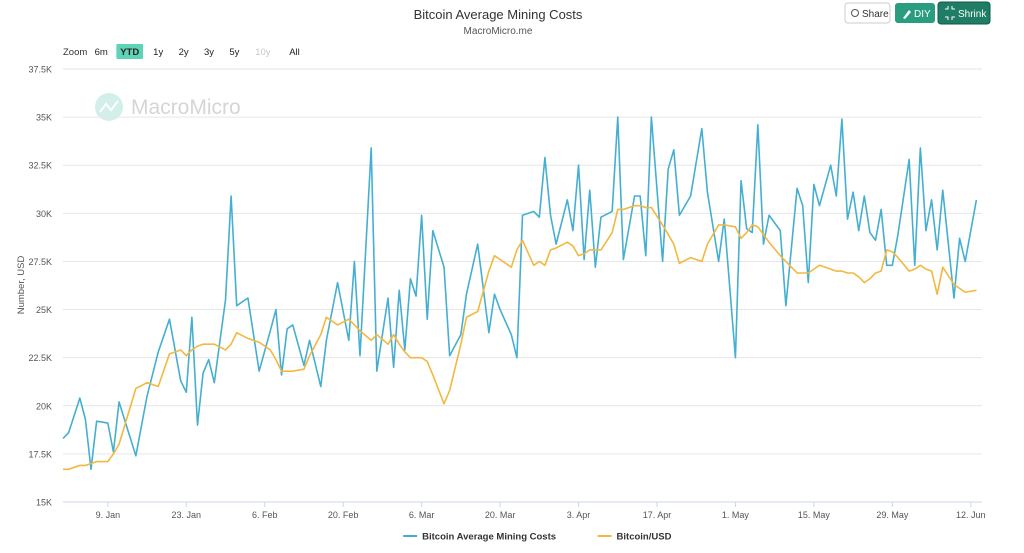  What do you see at coordinates (736, 515) in the screenshot?
I see `x-tick-label: 1. May` at bounding box center [736, 515].